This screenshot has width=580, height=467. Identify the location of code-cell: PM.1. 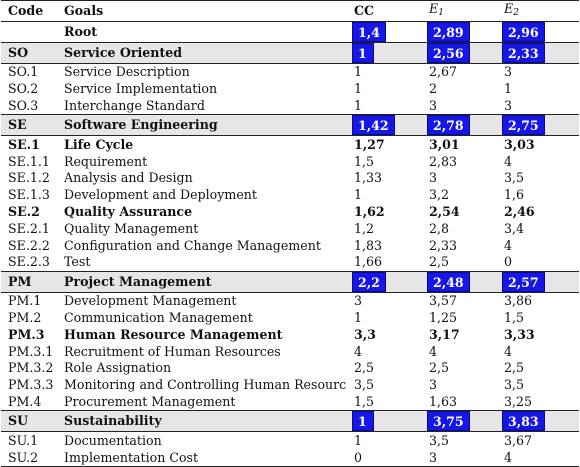
(25, 301).